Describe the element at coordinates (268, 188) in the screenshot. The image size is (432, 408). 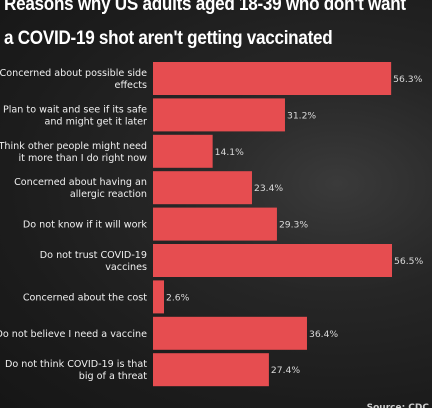
I see `value-label-4: 23.4%` at that location.